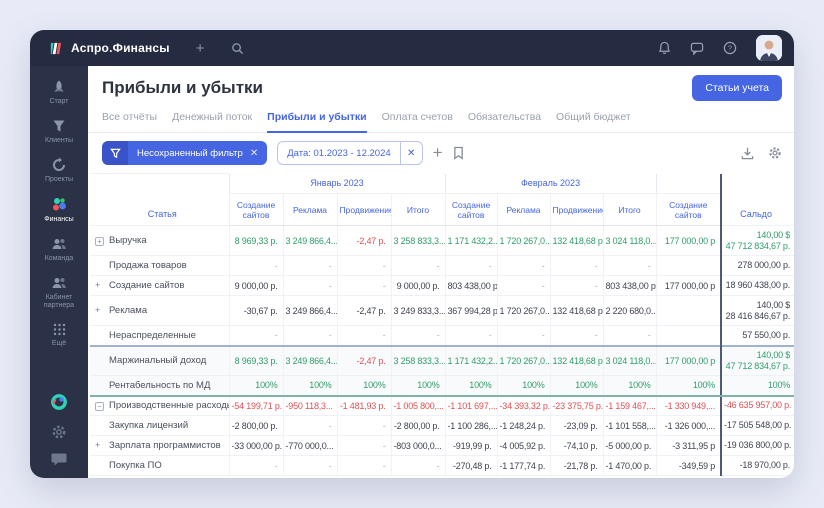  Describe the element at coordinates (237, 48) in the screenshot. I see `search-icon` at that location.